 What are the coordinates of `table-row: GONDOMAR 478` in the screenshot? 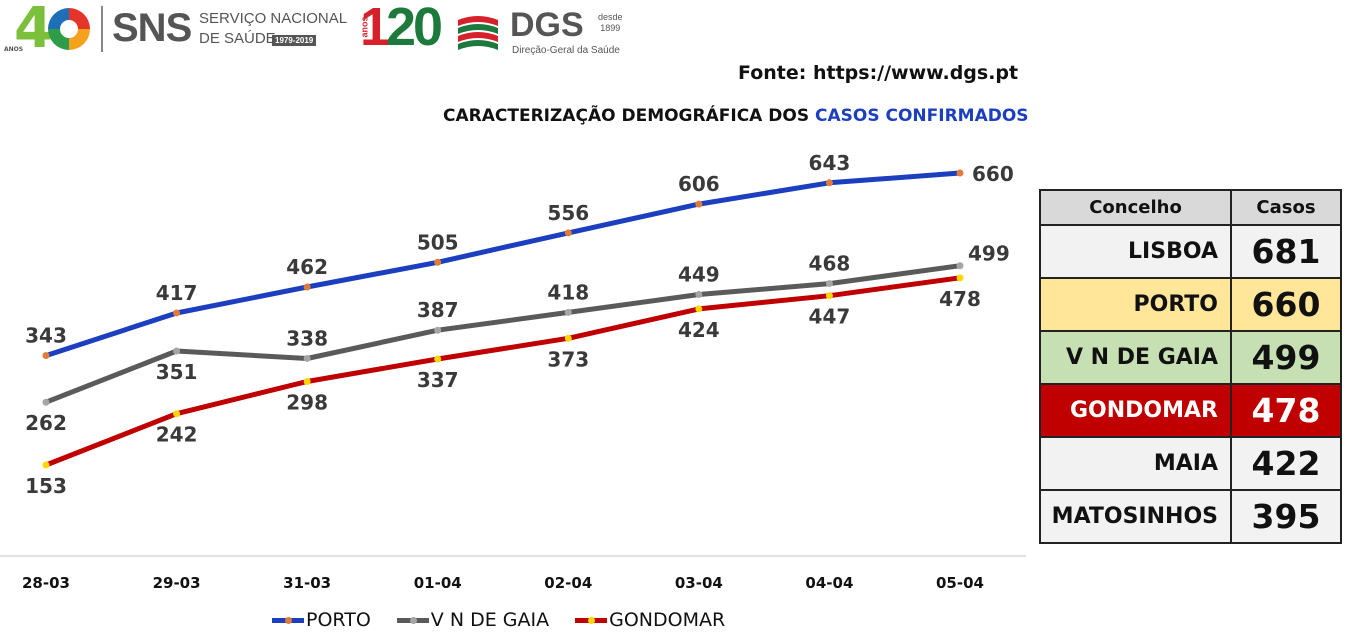 It's located at (1190, 410).